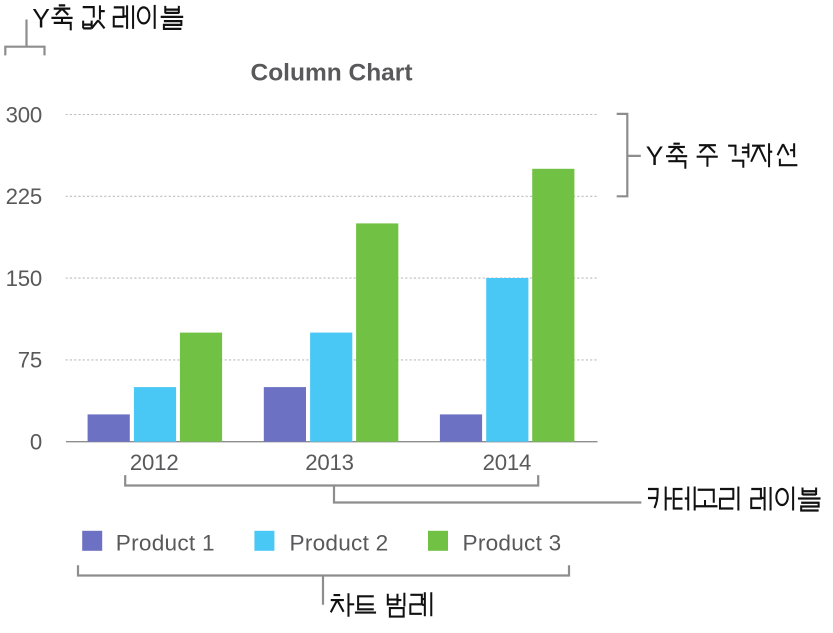 The image size is (833, 633). I want to click on svg-text: 2013, so click(329, 462).